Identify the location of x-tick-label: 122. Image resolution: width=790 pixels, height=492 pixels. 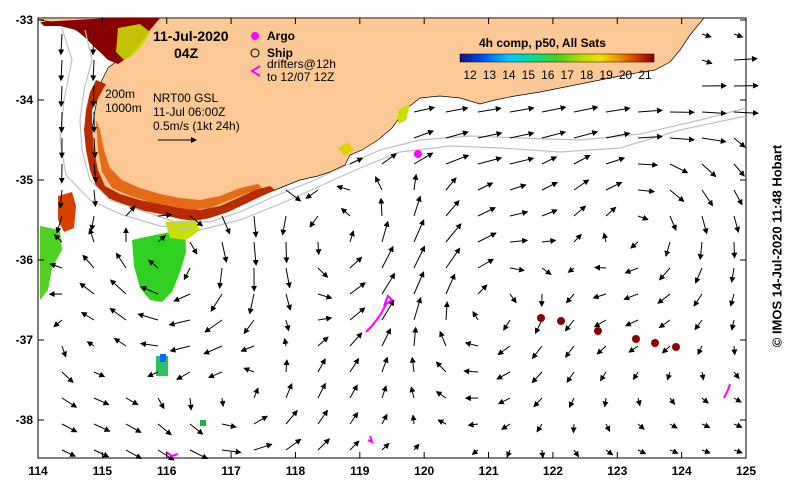
(553, 471).